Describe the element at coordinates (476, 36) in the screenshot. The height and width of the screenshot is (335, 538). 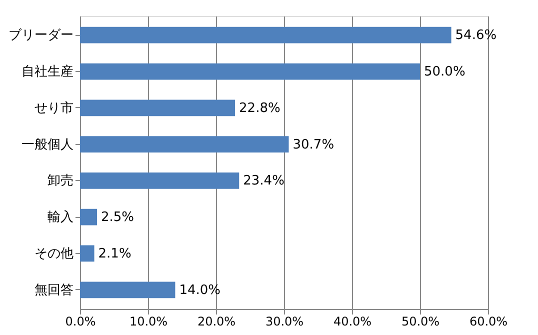
I see `data-label: 54.6%` at that location.